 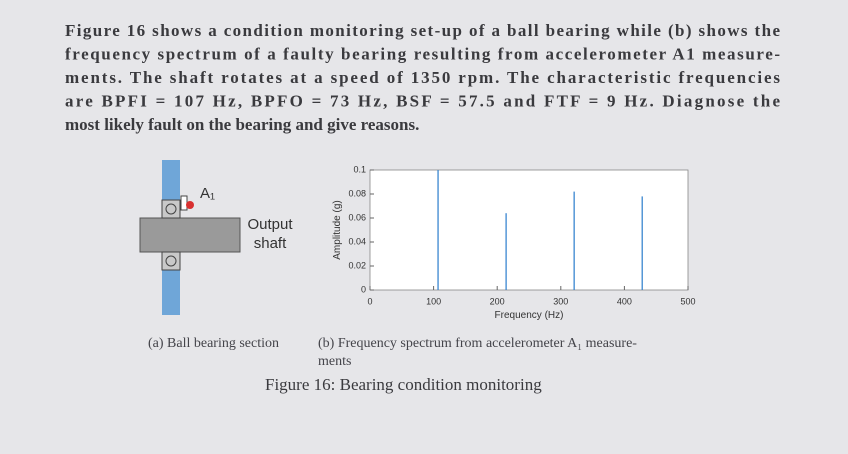 I want to click on bearing-bottom, so click(x=171, y=261).